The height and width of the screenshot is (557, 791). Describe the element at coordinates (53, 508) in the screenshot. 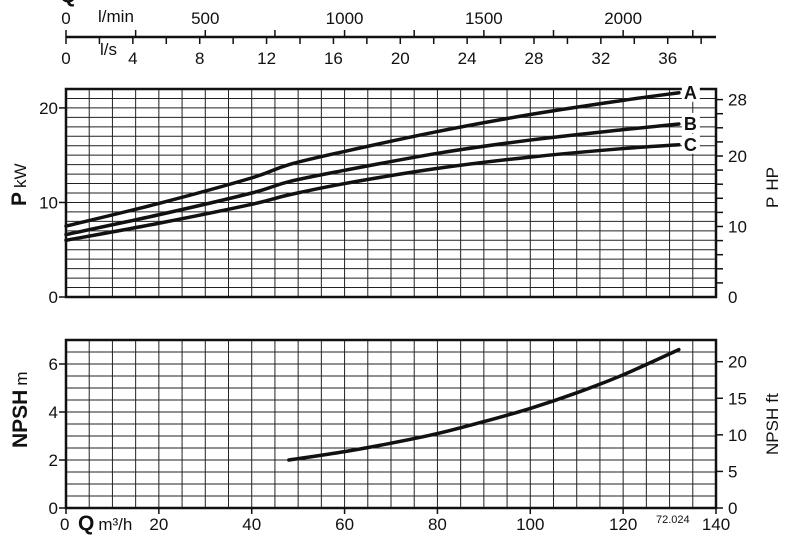

I see `npsh-m-tick-label: 0` at that location.